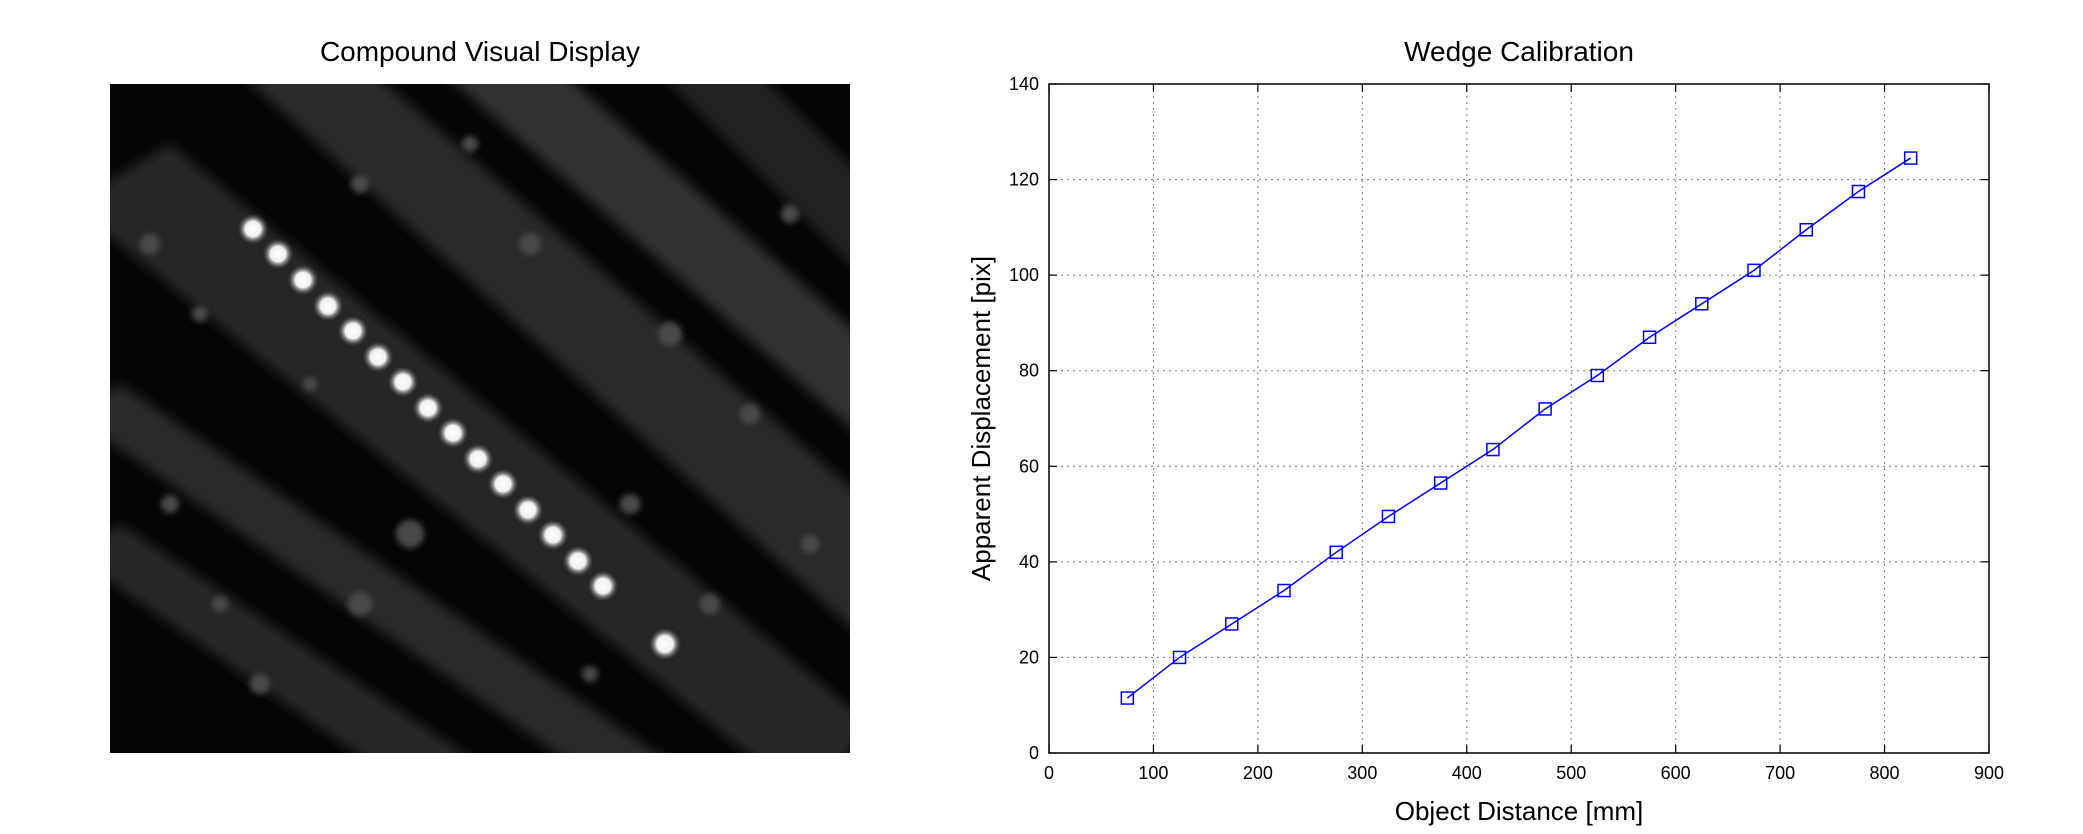  I want to click on y-tick-label: 120, so click(1024, 180).